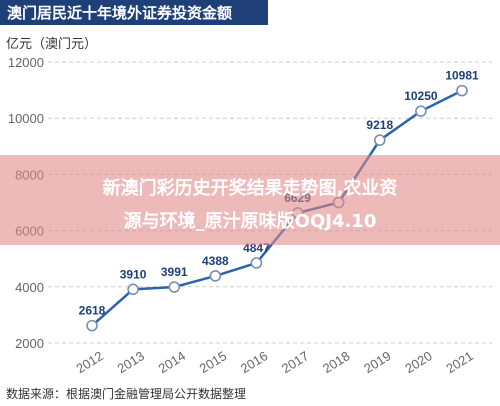 The image size is (500, 406). What do you see at coordinates (133, 289) in the screenshot?
I see `data-point-2013` at bounding box center [133, 289].